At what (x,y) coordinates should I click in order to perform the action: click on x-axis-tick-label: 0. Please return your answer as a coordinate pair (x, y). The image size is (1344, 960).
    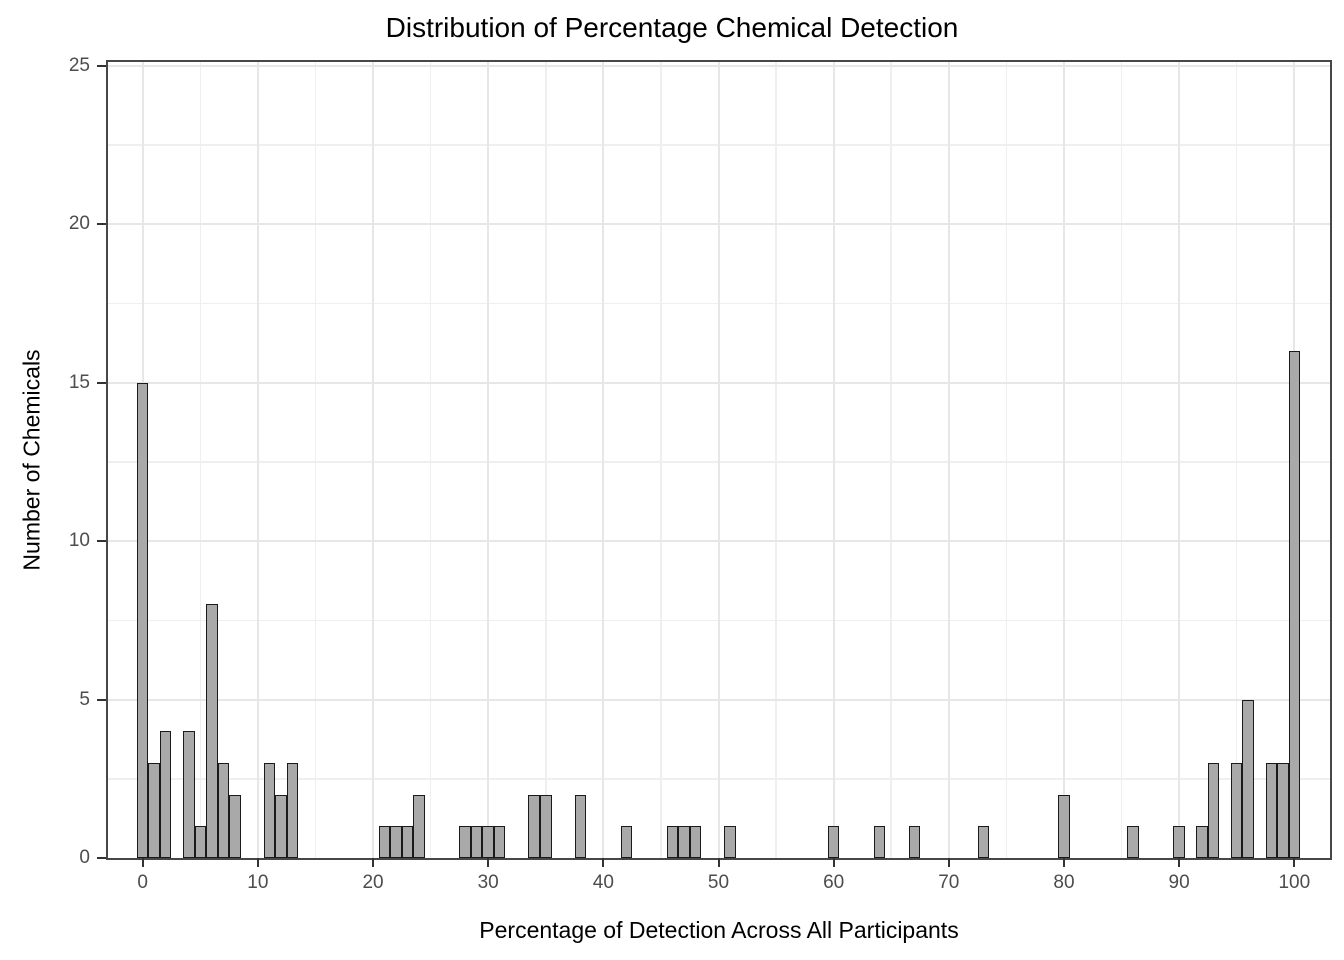
    Looking at the image, I should click on (142, 882).